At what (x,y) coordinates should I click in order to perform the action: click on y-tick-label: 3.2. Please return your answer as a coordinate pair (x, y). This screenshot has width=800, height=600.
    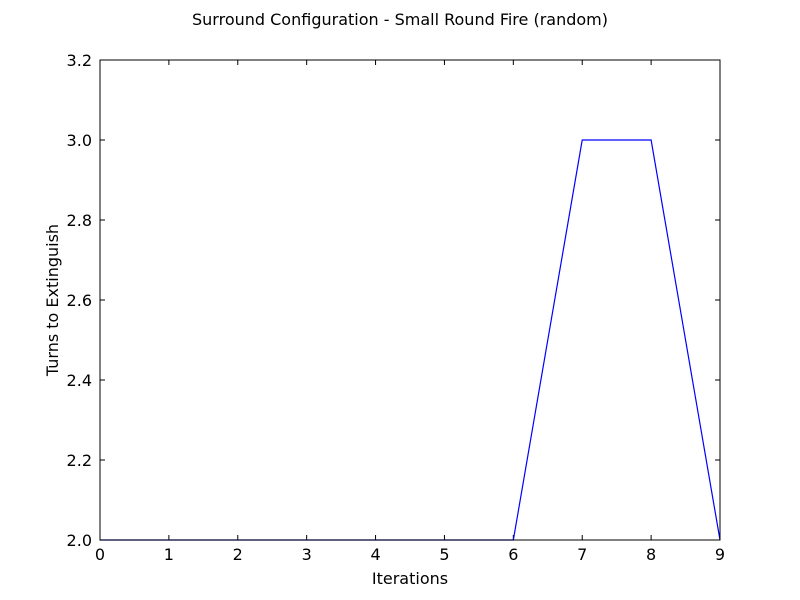
    Looking at the image, I should click on (79, 60).